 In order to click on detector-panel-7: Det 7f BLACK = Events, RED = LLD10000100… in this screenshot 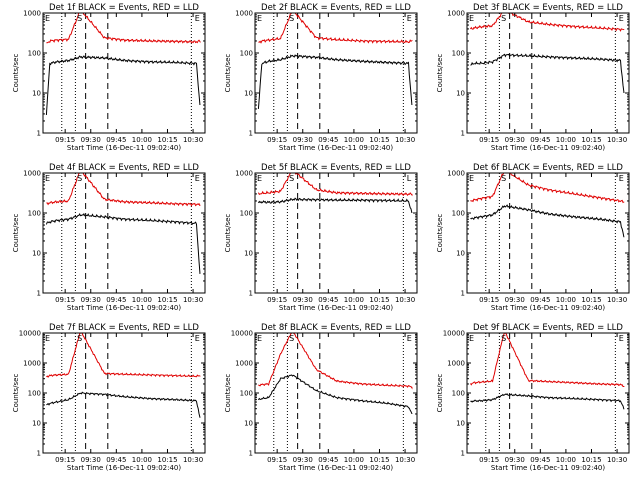, I will do `click(109, 397)`.